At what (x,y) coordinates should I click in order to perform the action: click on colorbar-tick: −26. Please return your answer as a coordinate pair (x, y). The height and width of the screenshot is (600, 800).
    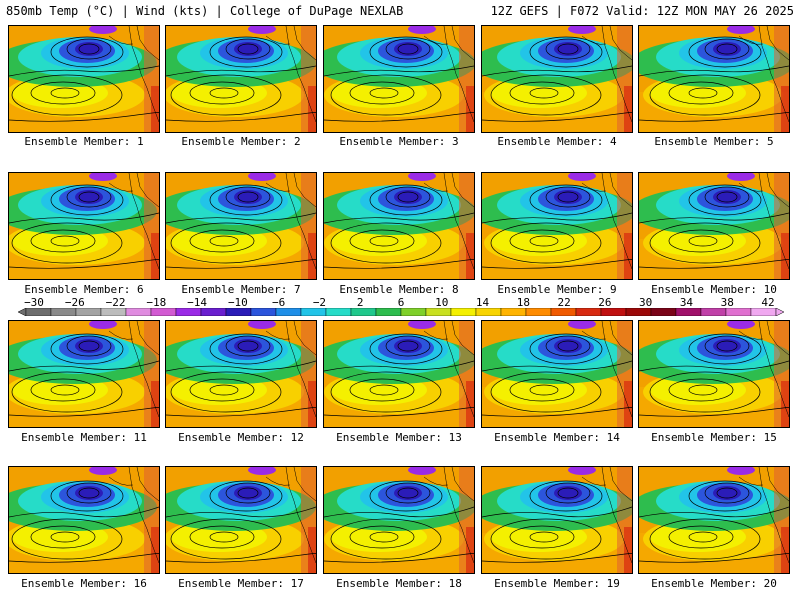
    Looking at the image, I should click on (74, 302).